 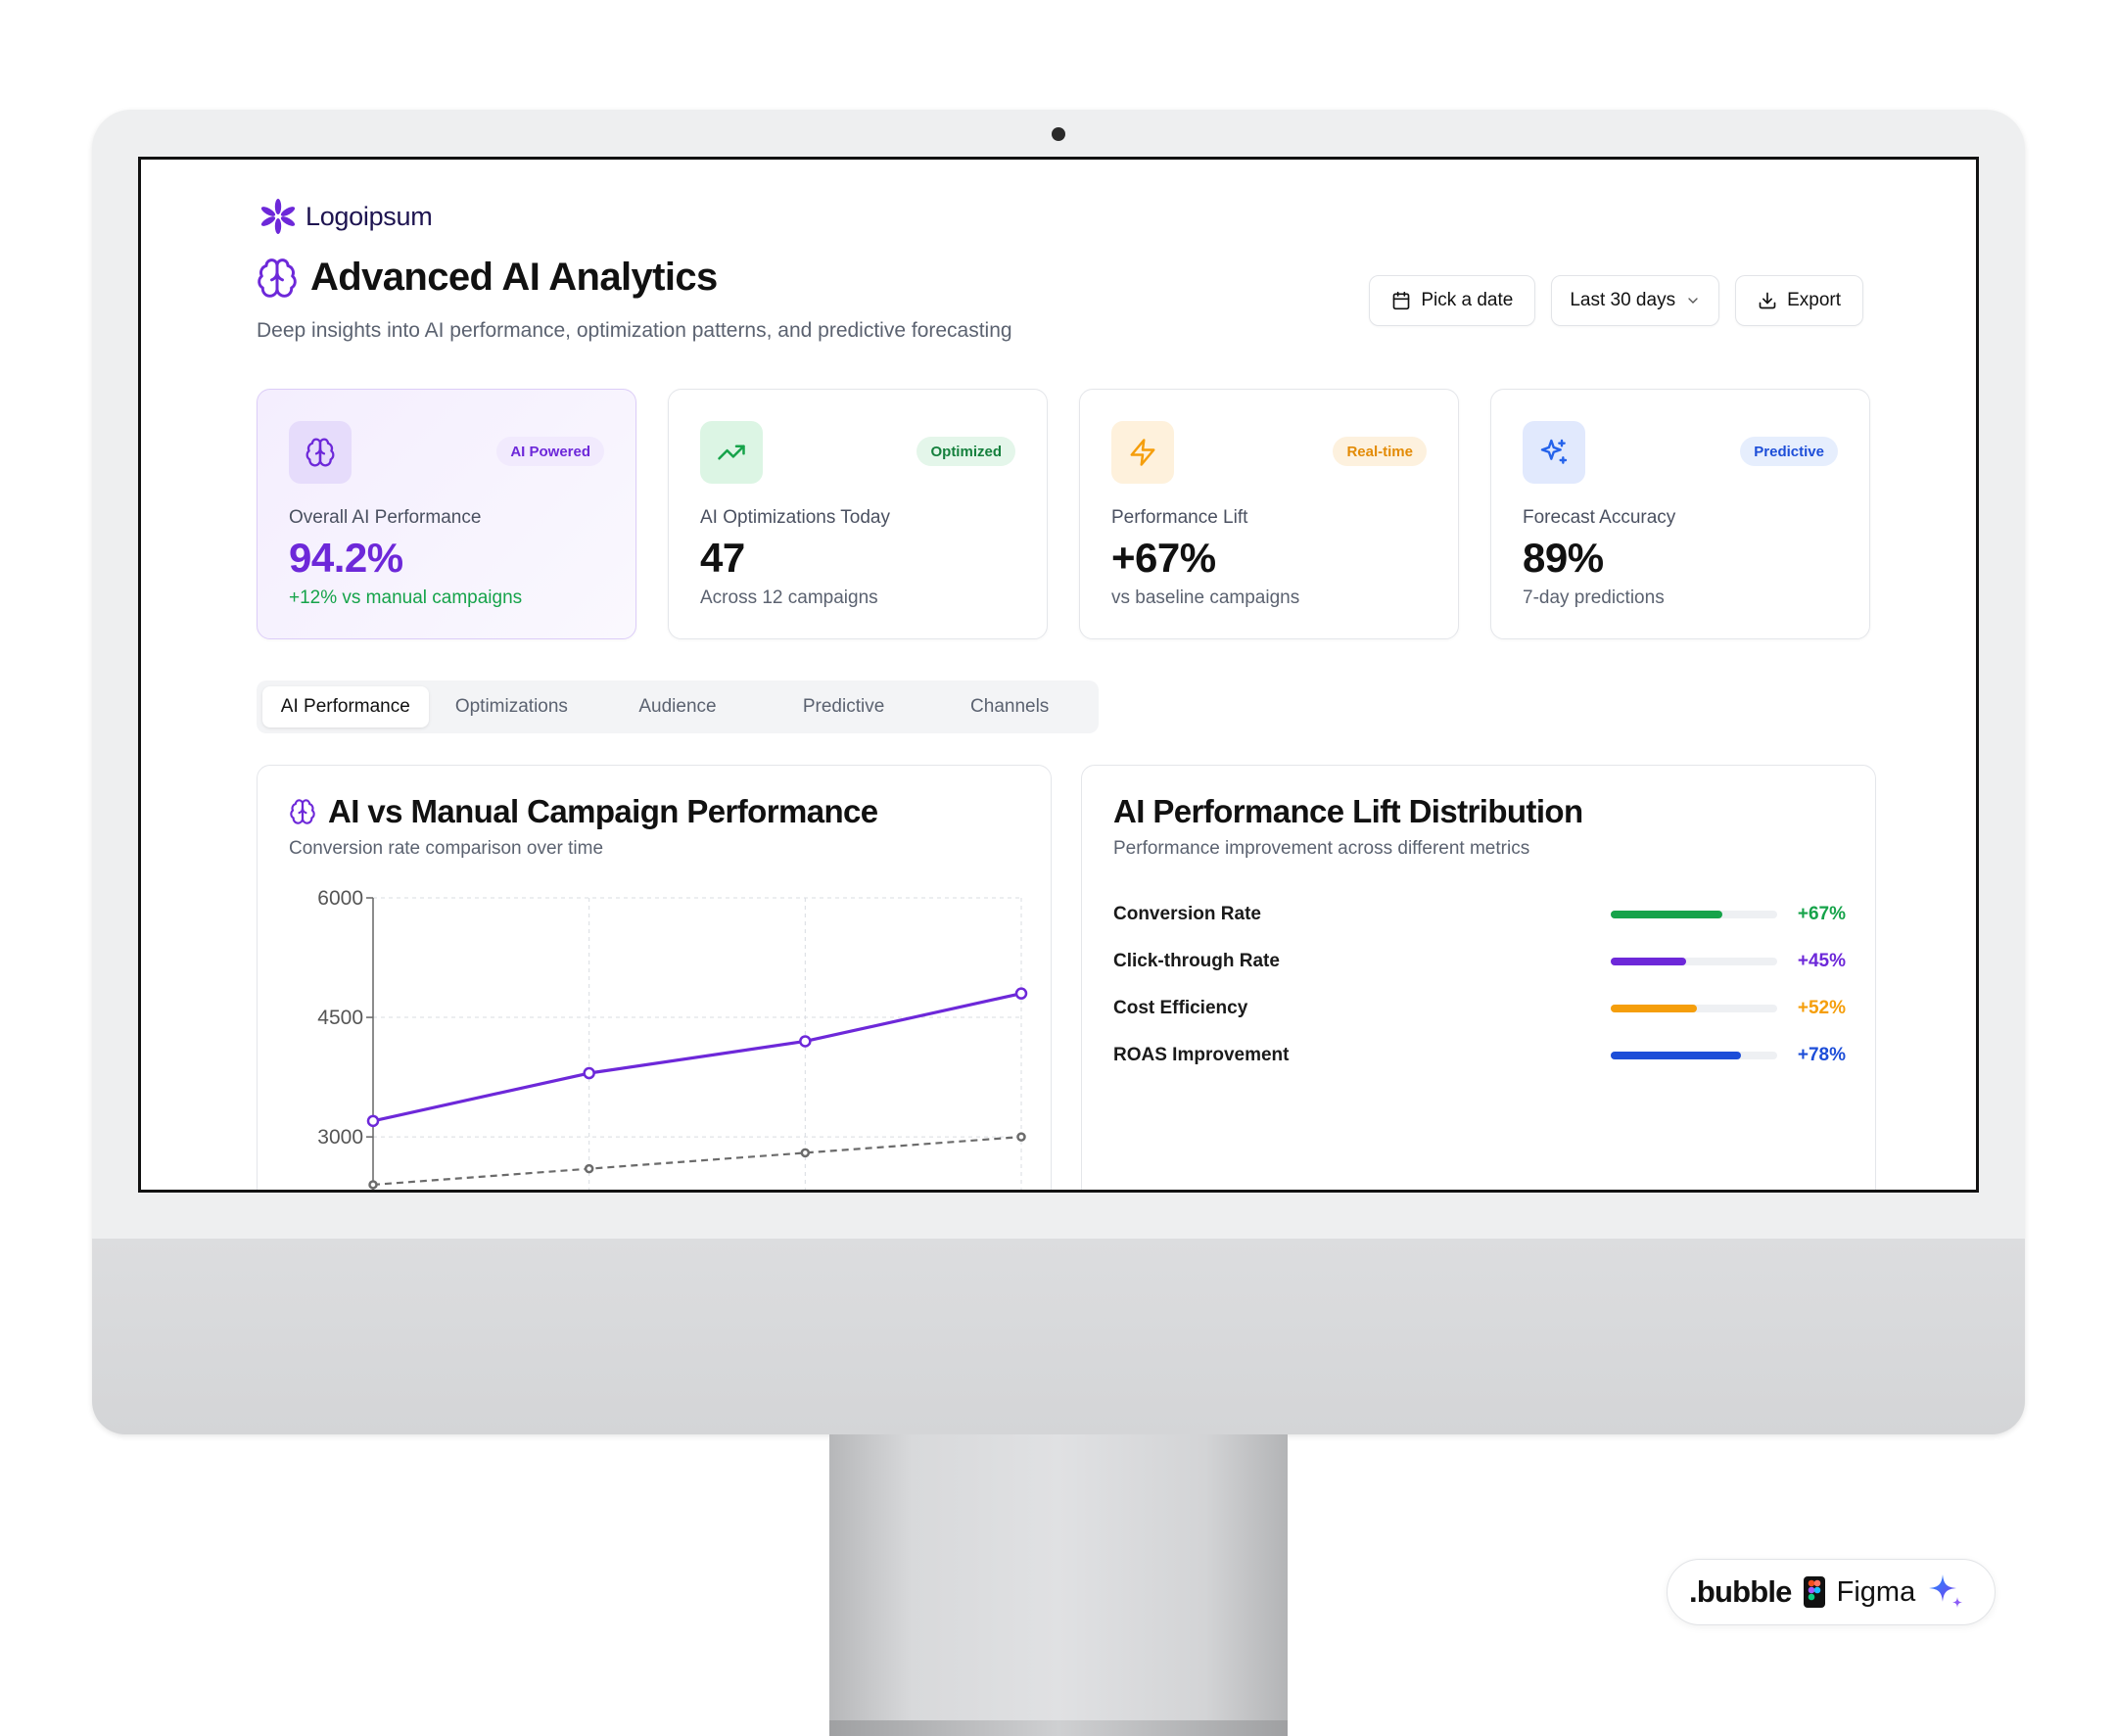 What do you see at coordinates (1821, 1008) in the screenshot?
I see `metric-value: +52%` at bounding box center [1821, 1008].